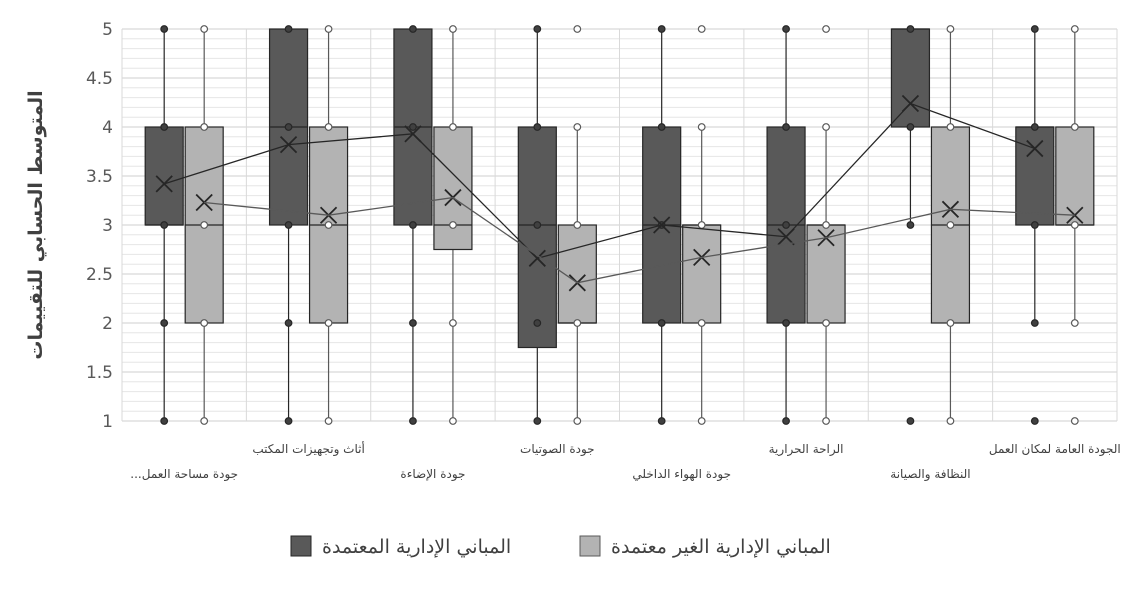 The image size is (1147, 591). I want to click on category-label: جودة الهواء الداخلي, so click(681, 474).